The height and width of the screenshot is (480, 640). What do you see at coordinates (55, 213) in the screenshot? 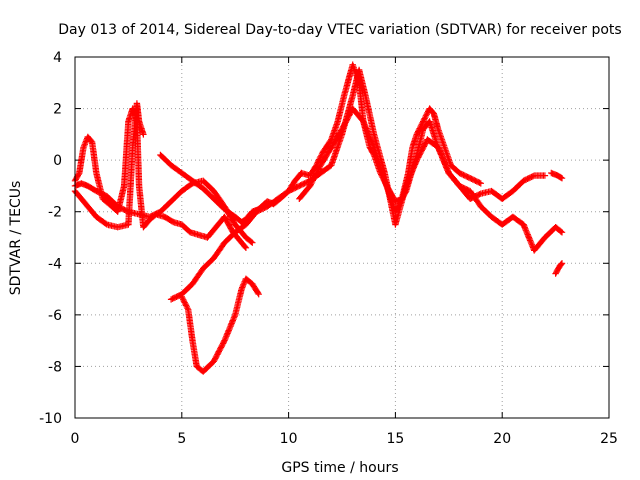
I see `y-tick-label: -2` at bounding box center [55, 213].